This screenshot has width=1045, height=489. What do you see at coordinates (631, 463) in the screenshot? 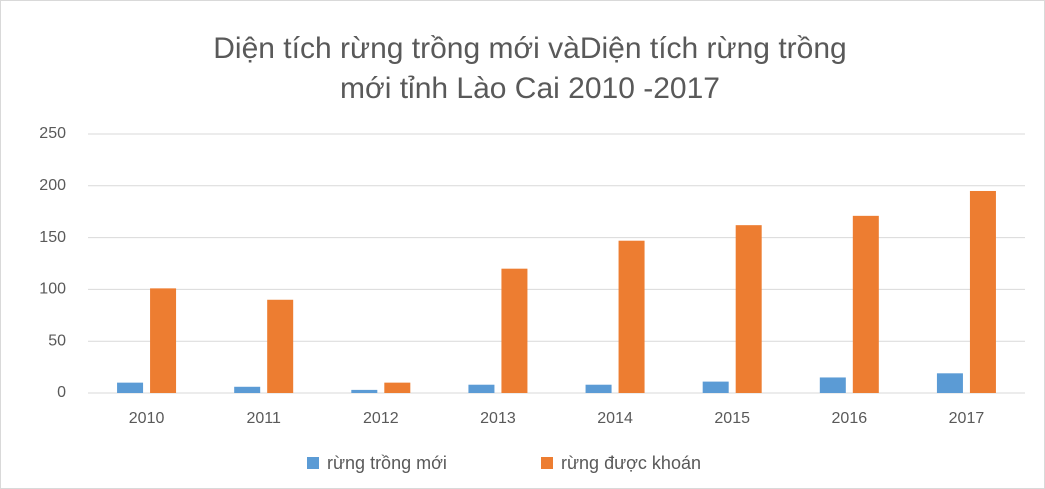
I see `legend-label: rừng được khoán` at bounding box center [631, 463].